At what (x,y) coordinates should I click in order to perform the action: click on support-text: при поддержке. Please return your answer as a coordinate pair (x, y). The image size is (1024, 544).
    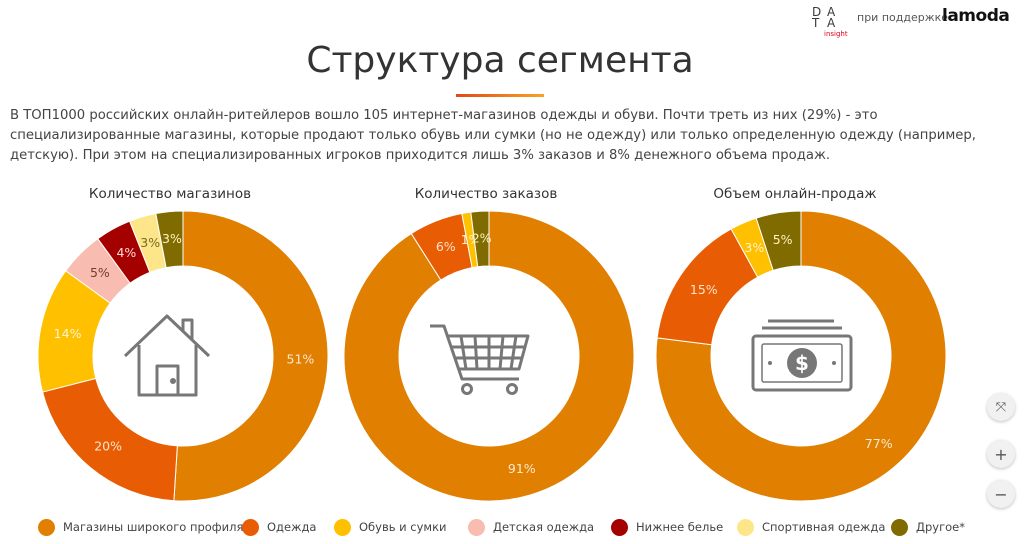
    Looking at the image, I should click on (903, 17).